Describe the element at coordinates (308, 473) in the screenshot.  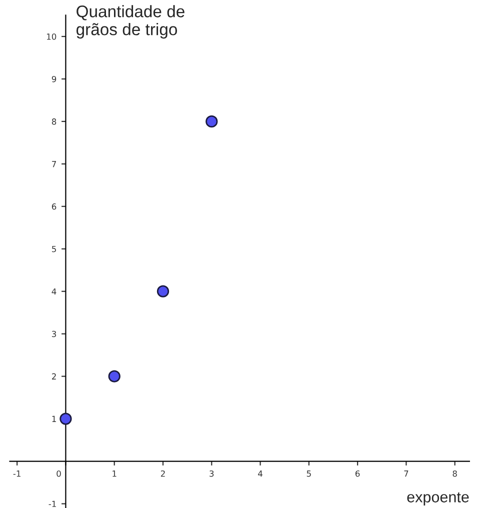
I see `x-tick-label: 5` at that location.